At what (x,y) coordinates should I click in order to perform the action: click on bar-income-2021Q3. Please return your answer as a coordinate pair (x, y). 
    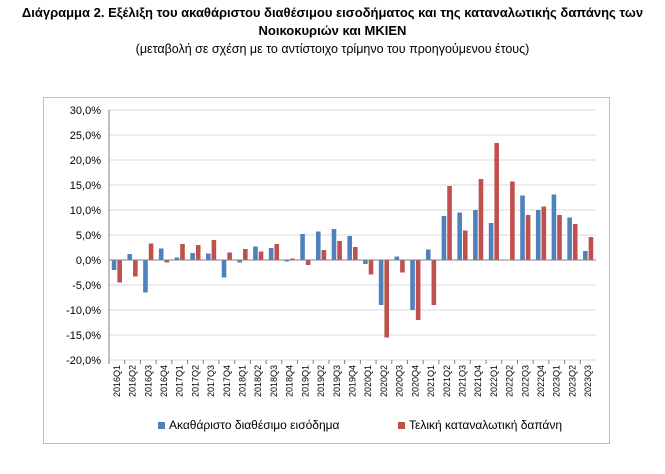
    Looking at the image, I should click on (459, 236).